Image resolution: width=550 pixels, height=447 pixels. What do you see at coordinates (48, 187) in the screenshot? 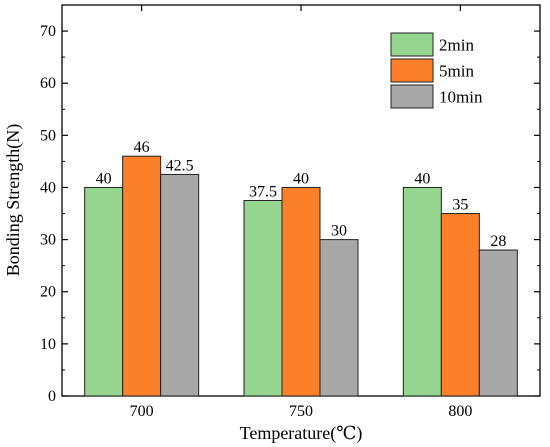
I see `y-tick-label: 40` at bounding box center [48, 187].